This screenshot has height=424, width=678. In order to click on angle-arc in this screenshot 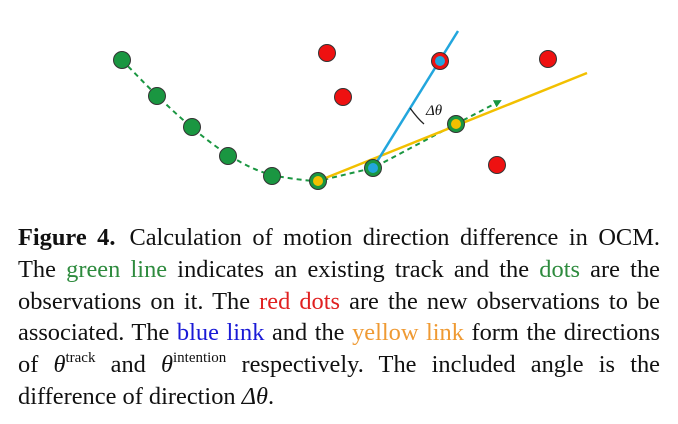, I will do `click(417, 116)`.